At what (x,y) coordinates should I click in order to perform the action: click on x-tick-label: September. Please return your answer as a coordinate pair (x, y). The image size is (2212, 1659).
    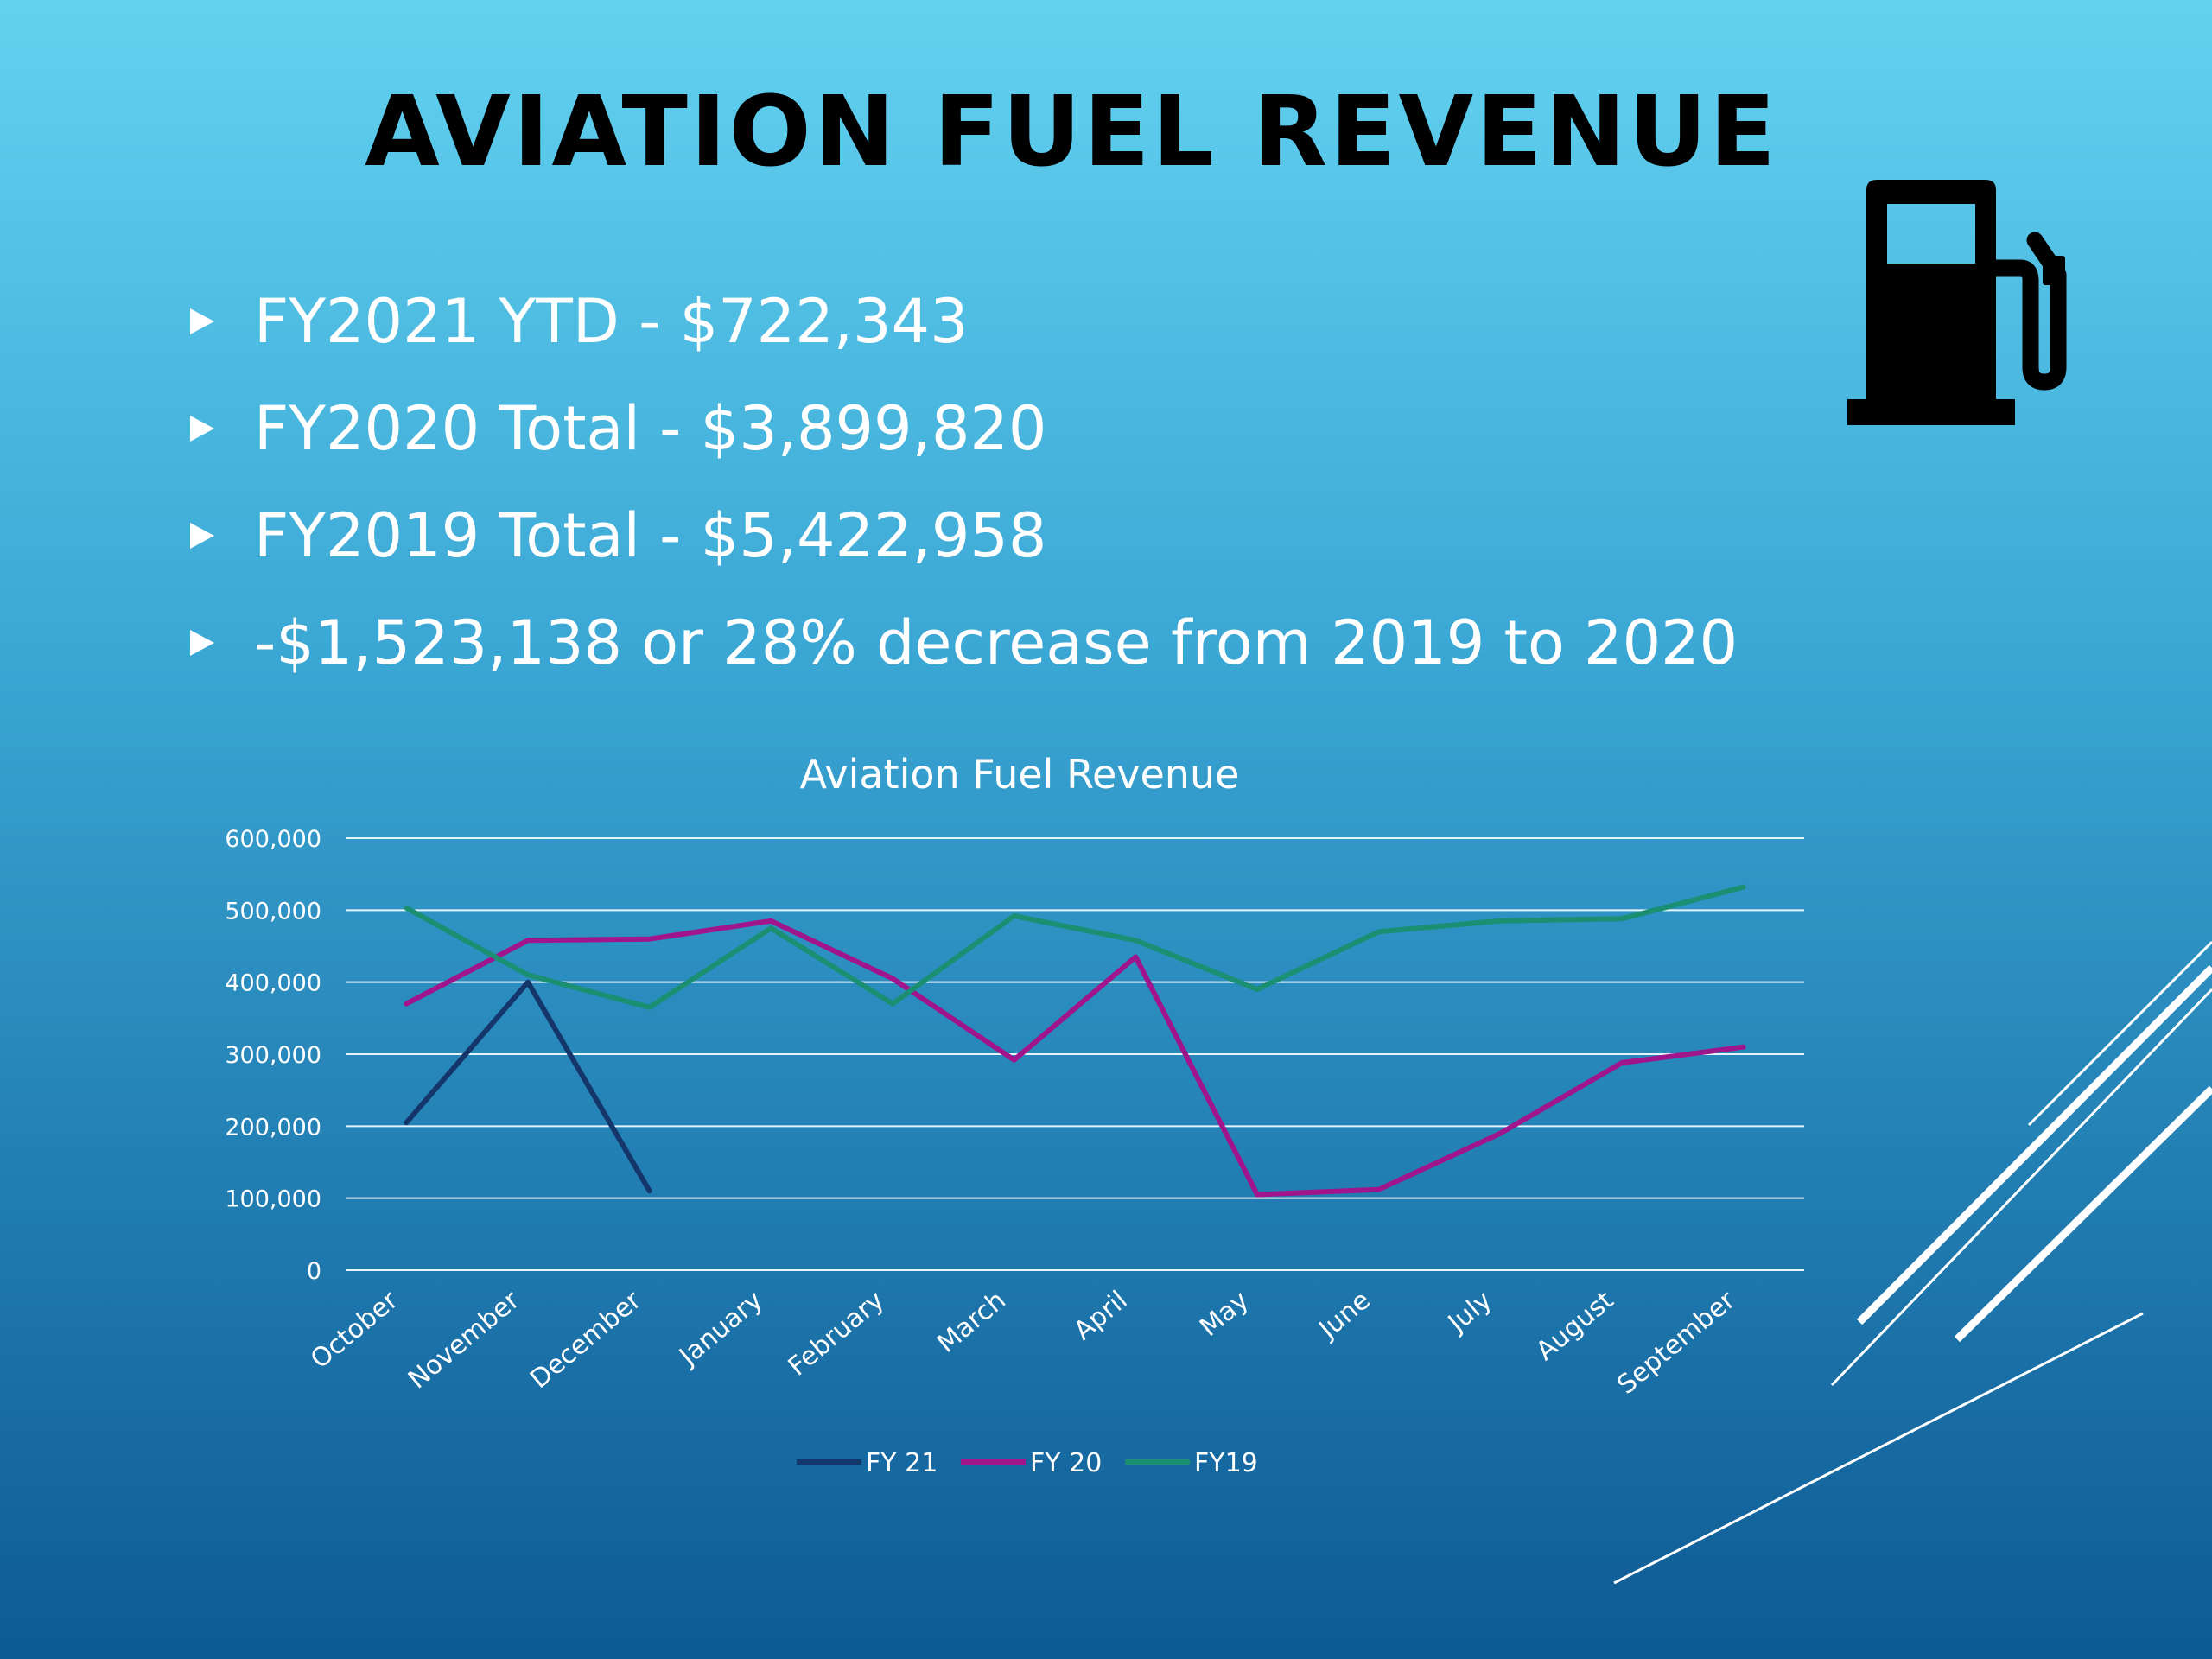
    Looking at the image, I should click on (1676, 1343).